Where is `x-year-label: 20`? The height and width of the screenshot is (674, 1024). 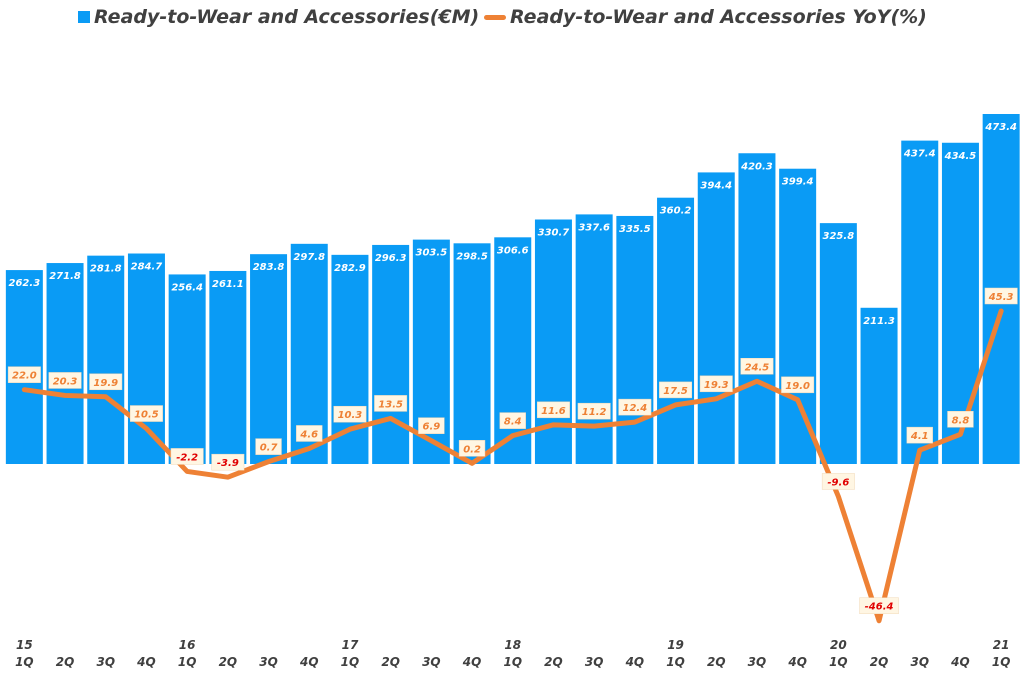
x-year-label: 20 is located at coordinates (838, 645).